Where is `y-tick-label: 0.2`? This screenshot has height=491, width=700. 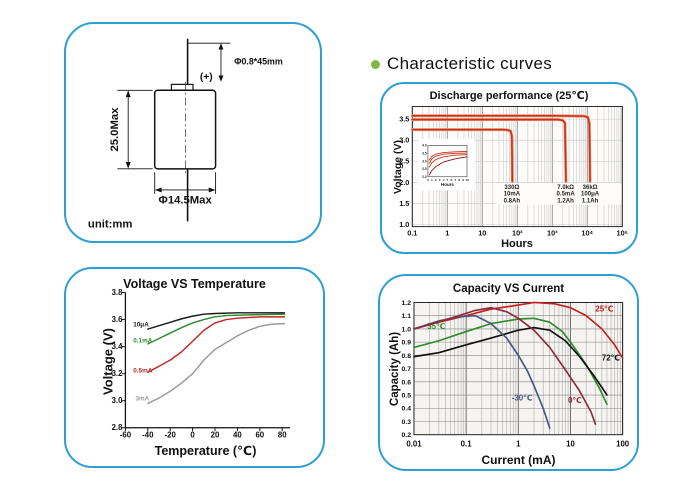
y-tick-label: 0.2 is located at coordinates (407, 435).